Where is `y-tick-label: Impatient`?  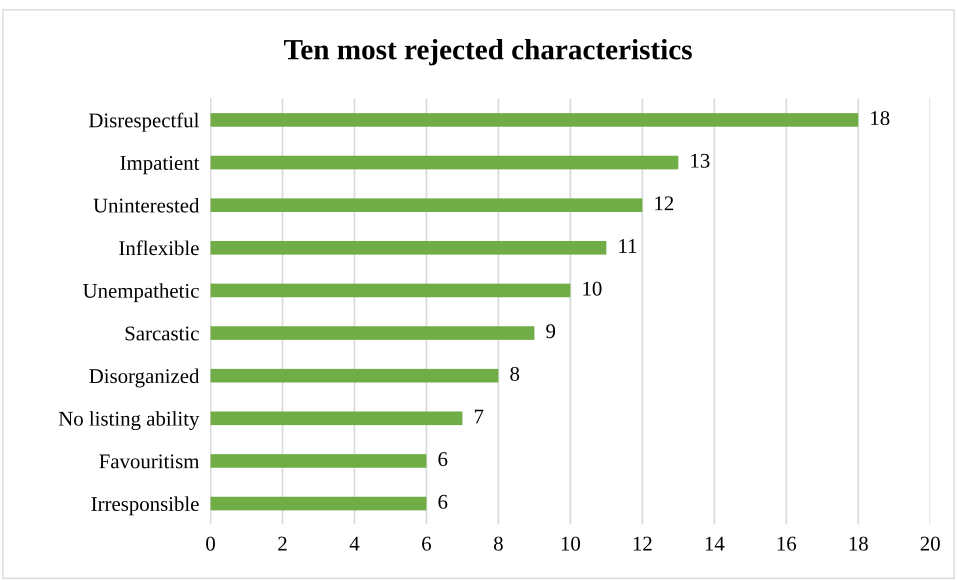 y-tick-label: Impatient is located at coordinates (160, 165).